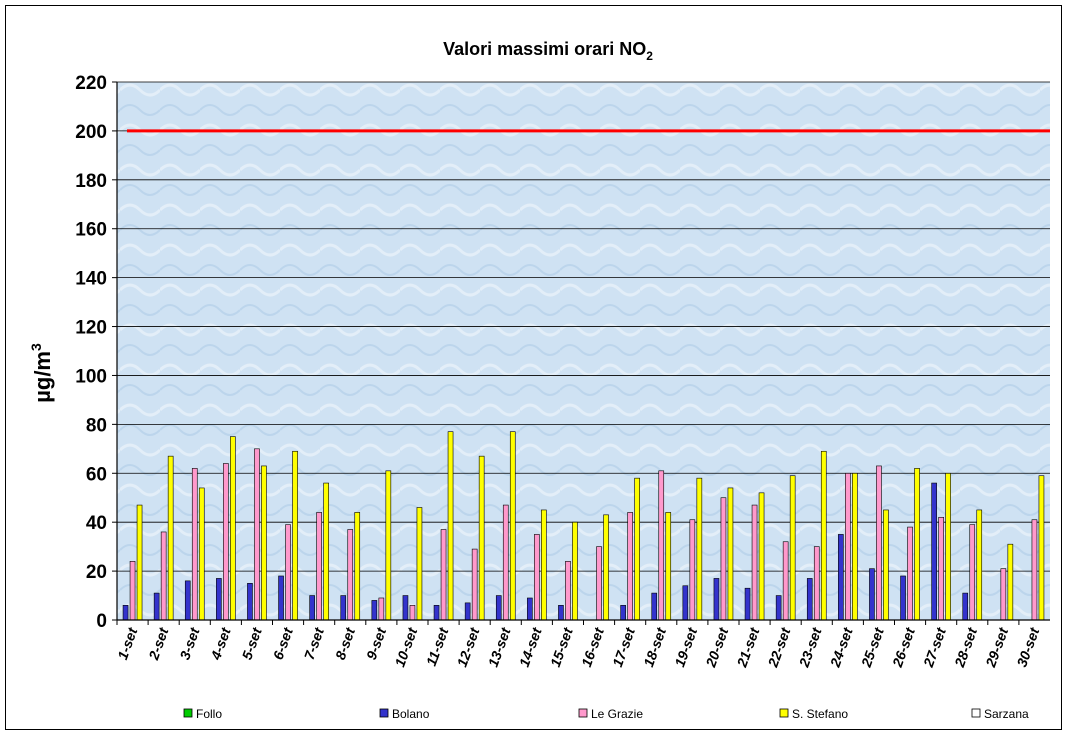 Image resolution: width=1069 pixels, height=735 pixels. What do you see at coordinates (841, 647) in the screenshot?
I see `x-tick-label: 24-set` at bounding box center [841, 647].